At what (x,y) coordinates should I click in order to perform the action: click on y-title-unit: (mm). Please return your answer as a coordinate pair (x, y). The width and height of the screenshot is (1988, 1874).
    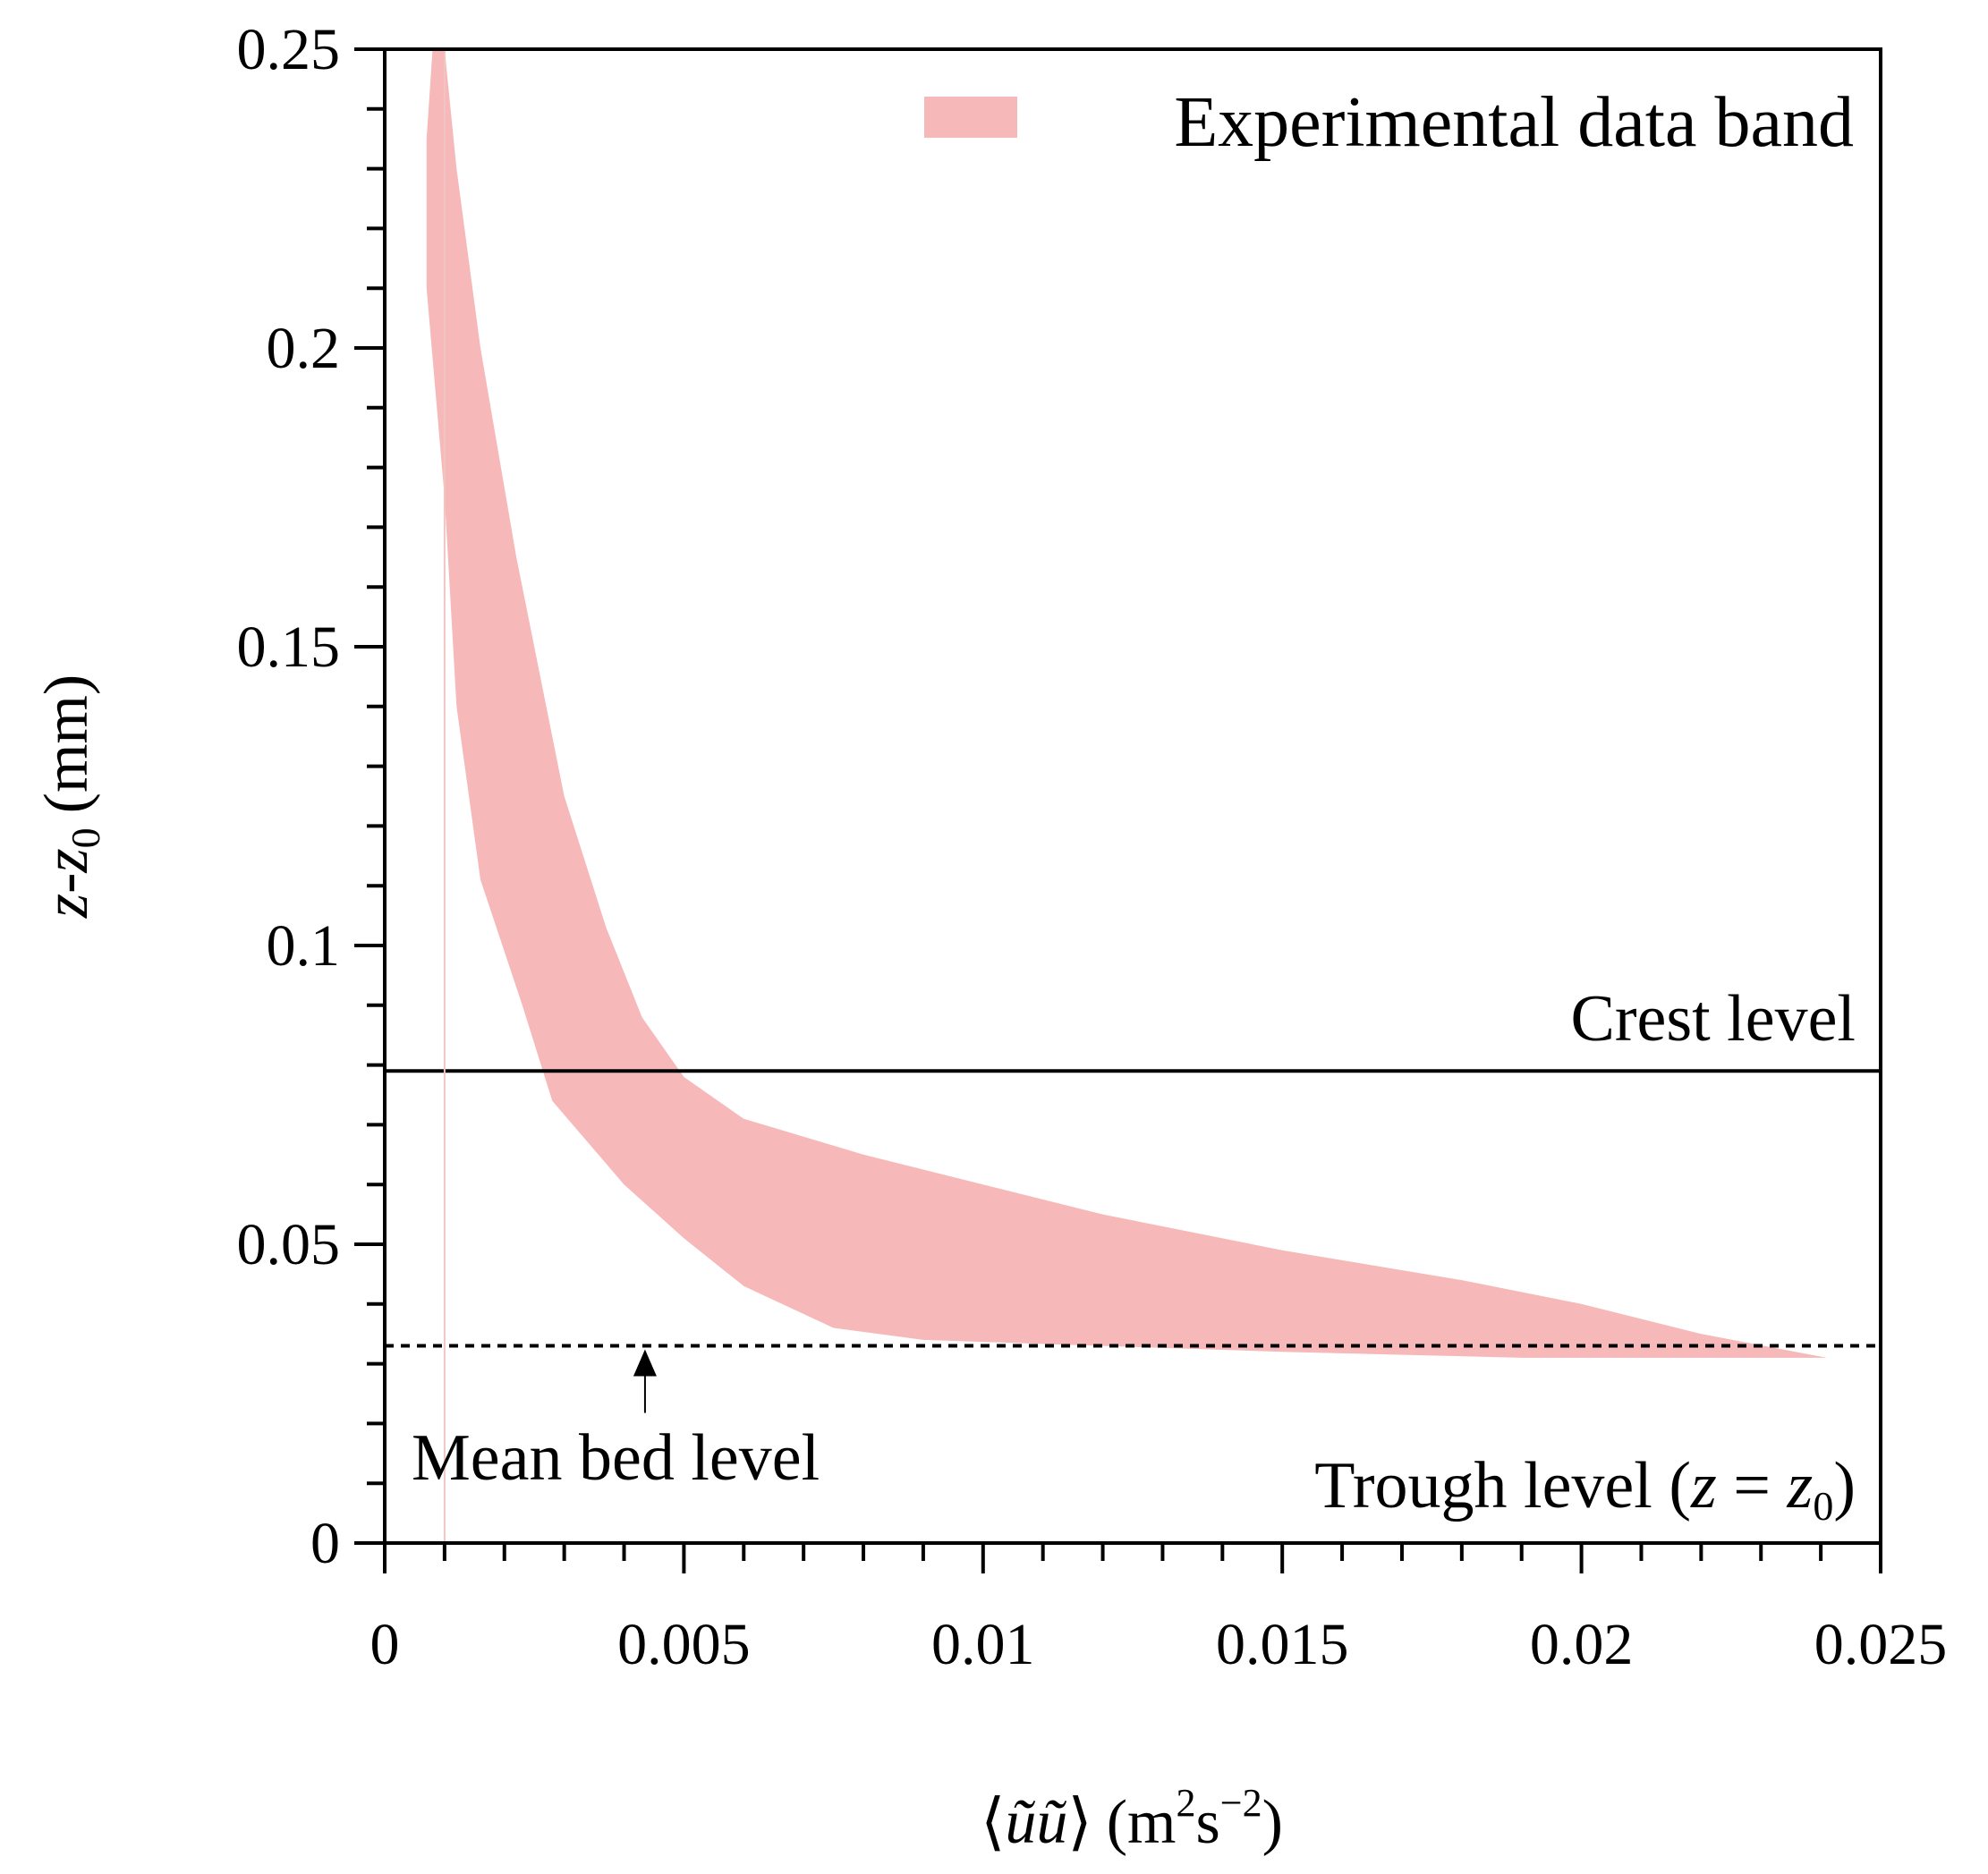
    Looking at the image, I should click on (66, 744).